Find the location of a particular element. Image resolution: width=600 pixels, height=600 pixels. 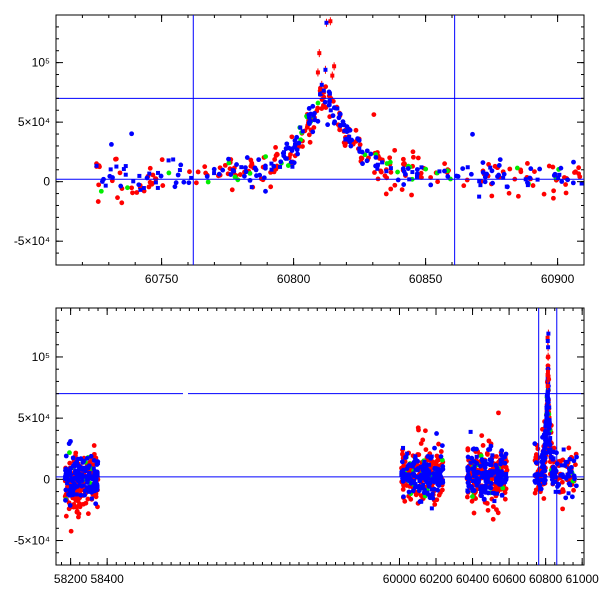

x-tick-label: 60750 is located at coordinates (162, 279).